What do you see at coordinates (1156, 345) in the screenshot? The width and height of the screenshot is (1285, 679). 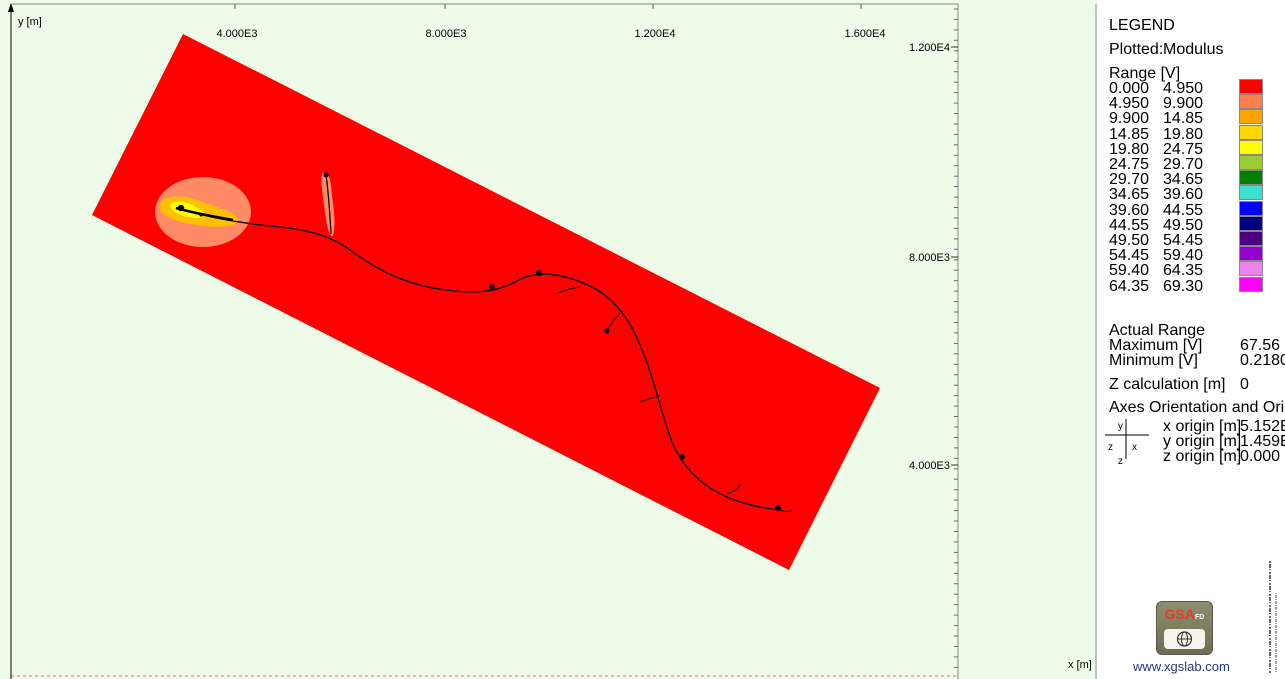 I see `maximum-label: Maximum [V]` at bounding box center [1156, 345].